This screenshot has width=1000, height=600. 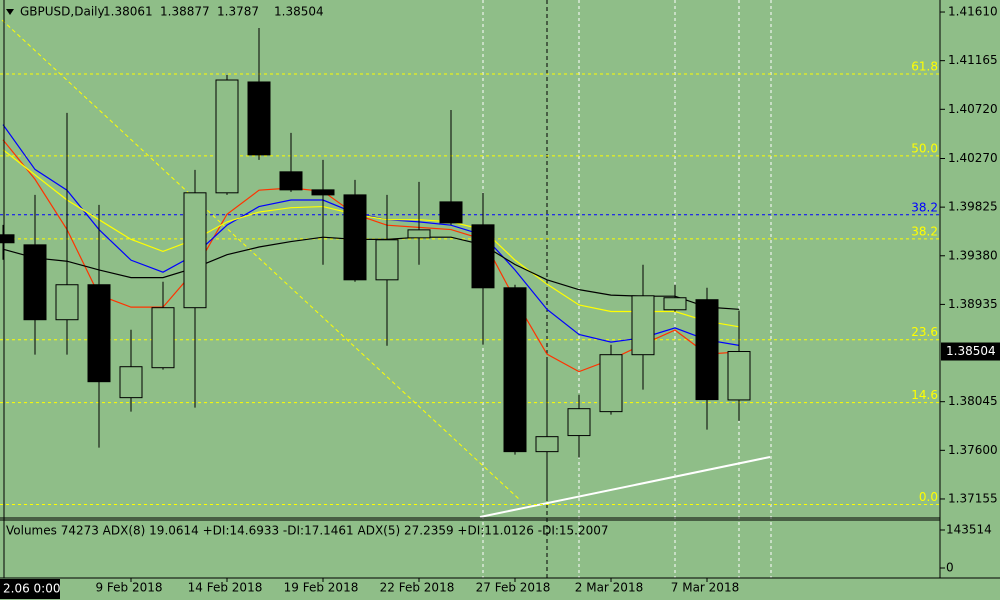 What do you see at coordinates (969, 530) in the screenshot?
I see `volume-tick-label: 143514` at bounding box center [969, 530].